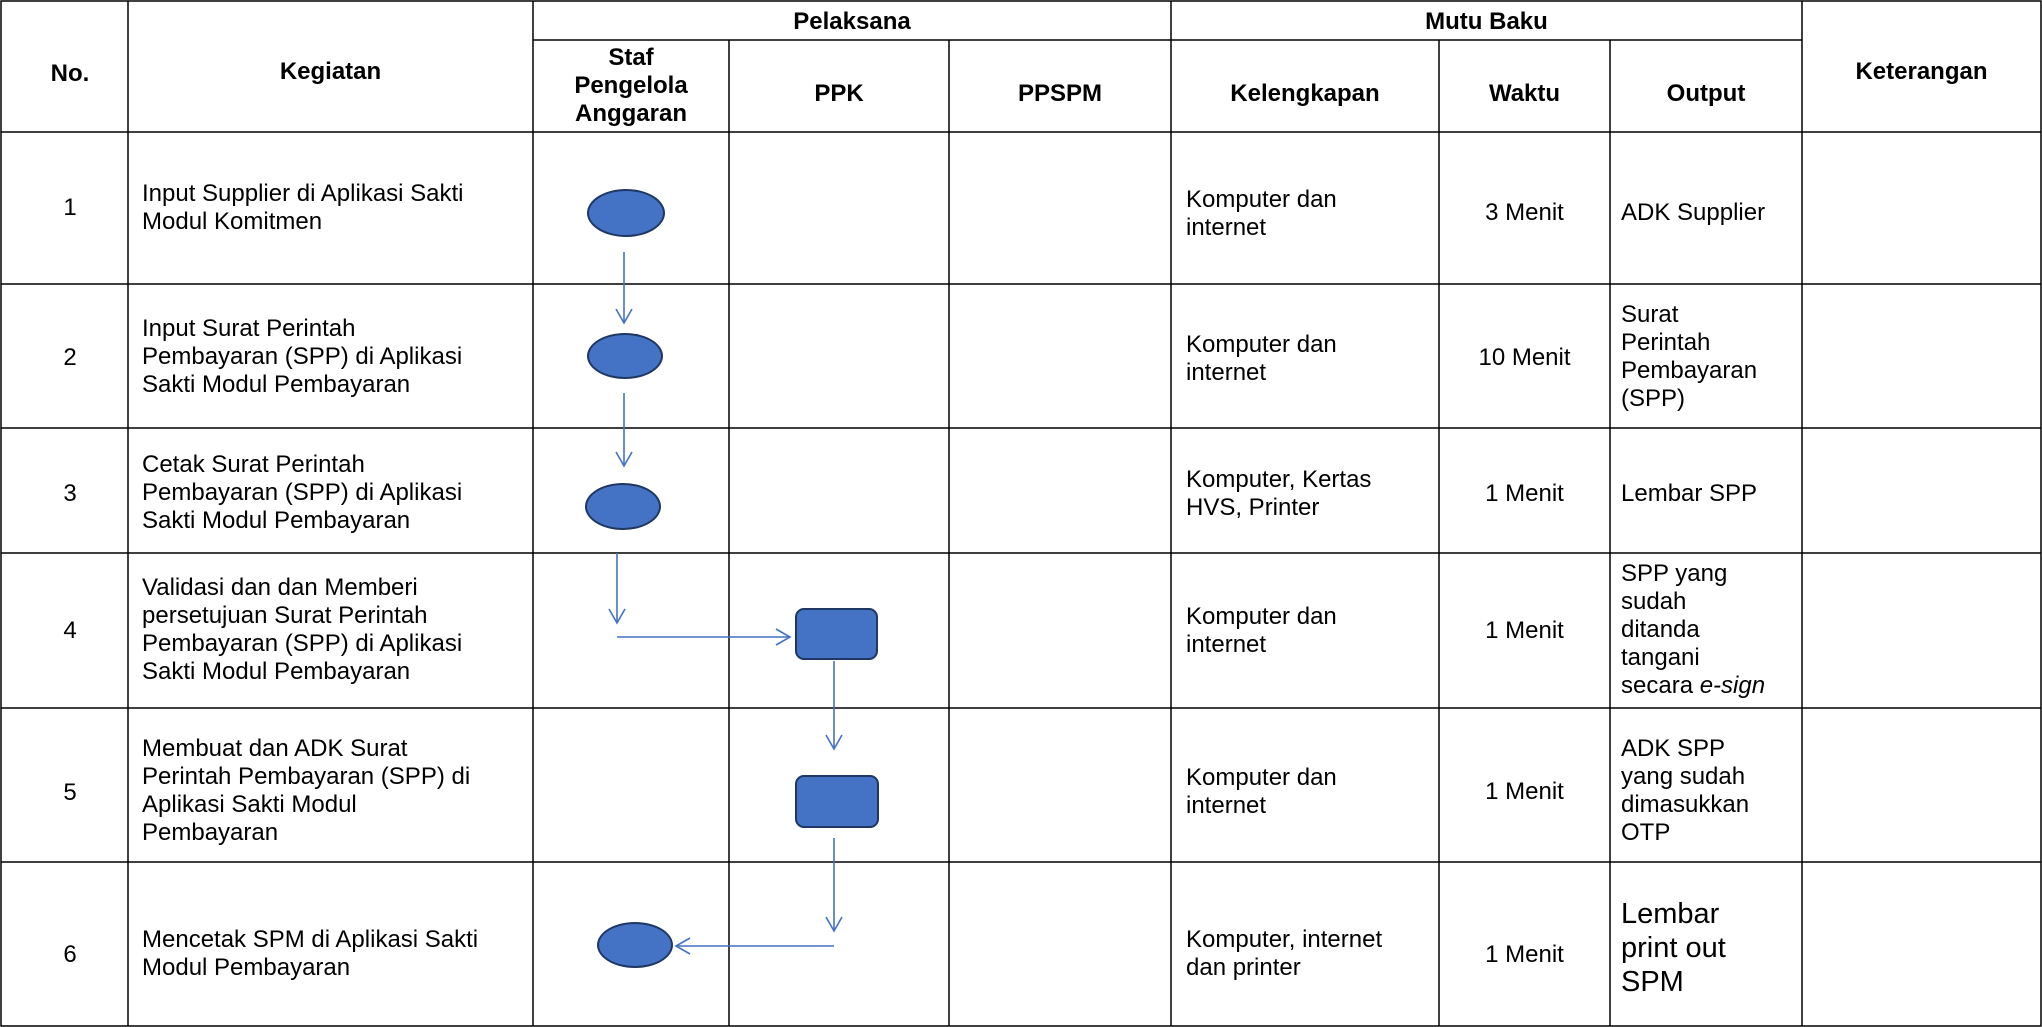 Image resolution: width=2042 pixels, height=1027 pixels. I want to click on flow-step-5-rect, so click(837, 801).